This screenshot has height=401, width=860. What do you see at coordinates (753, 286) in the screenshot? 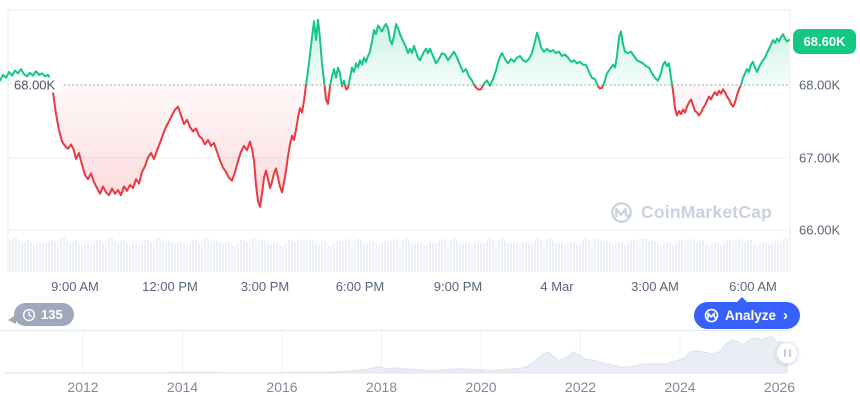
I see `x-axis-tick-label: 6:00 AM` at bounding box center [753, 286].